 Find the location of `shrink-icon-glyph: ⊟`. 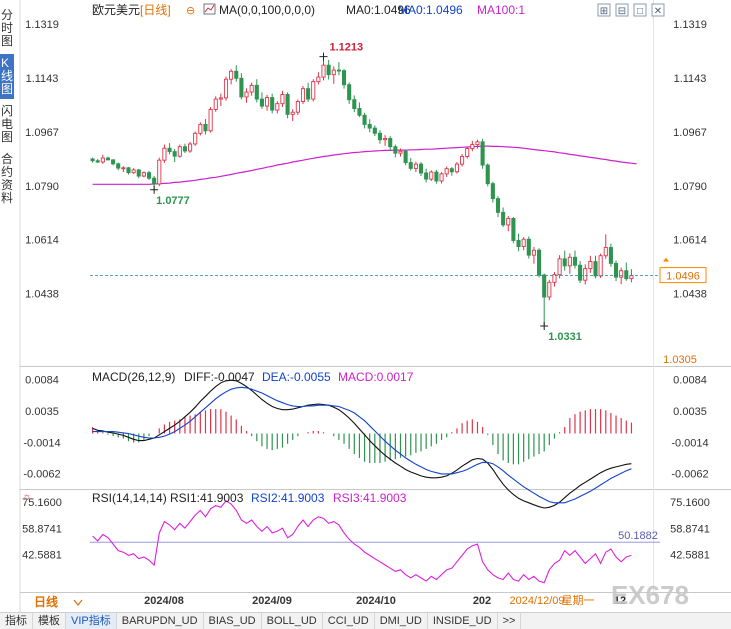

shrink-icon-glyph: ⊟ is located at coordinates (622, 11).